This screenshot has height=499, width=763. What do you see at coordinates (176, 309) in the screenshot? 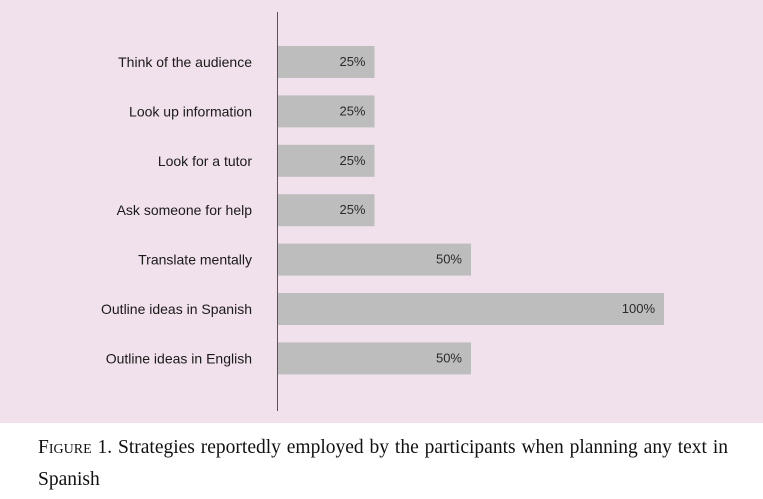
I see `category-label: Outline ideas in Spanish` at bounding box center [176, 309].